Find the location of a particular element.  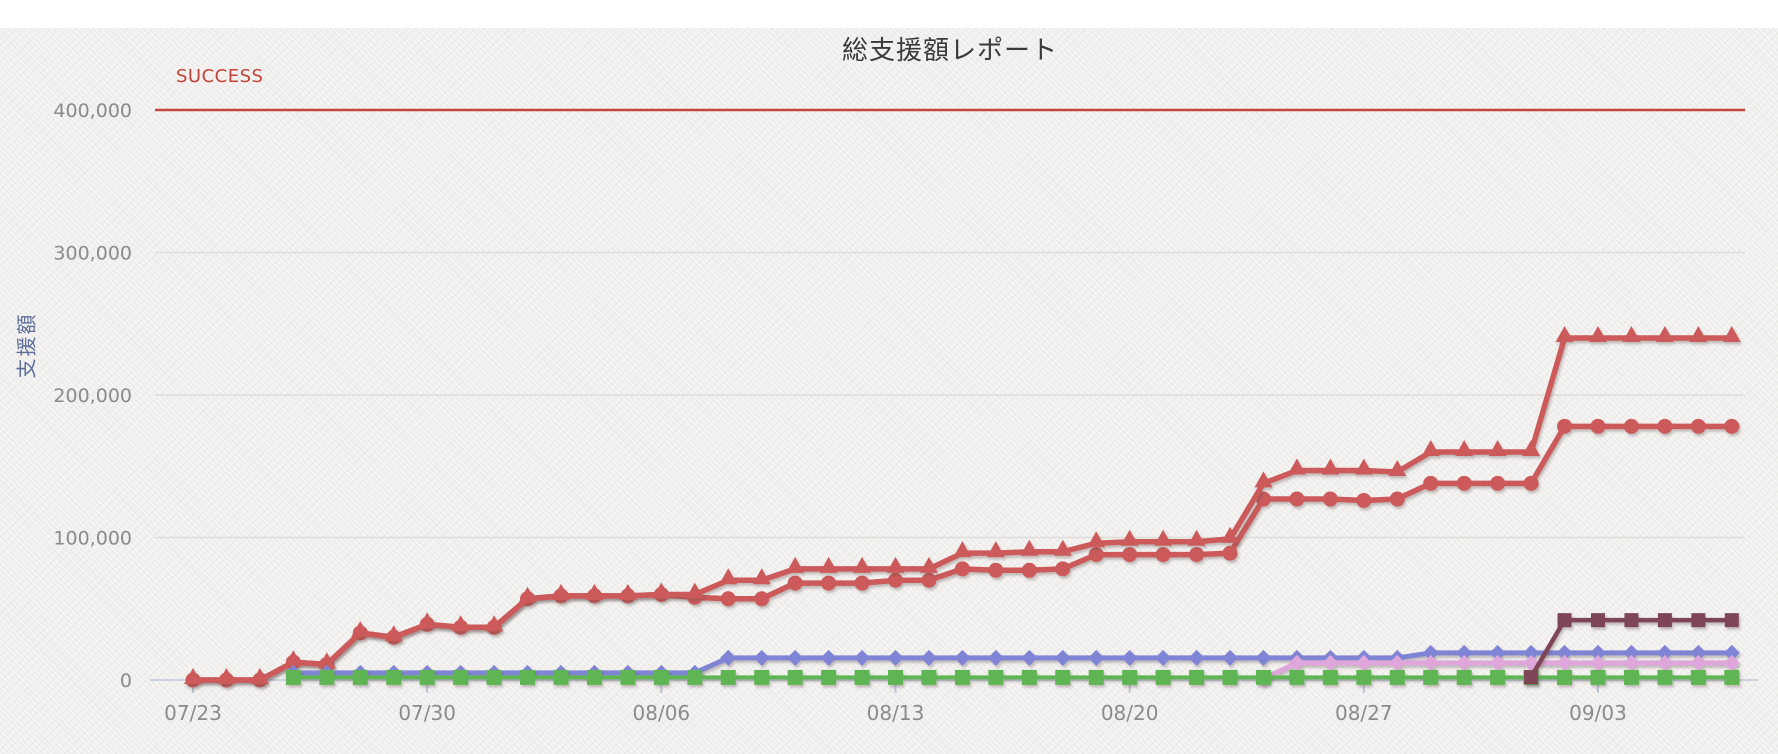

chart-title: 総支援額レポート is located at coordinates (949, 51).